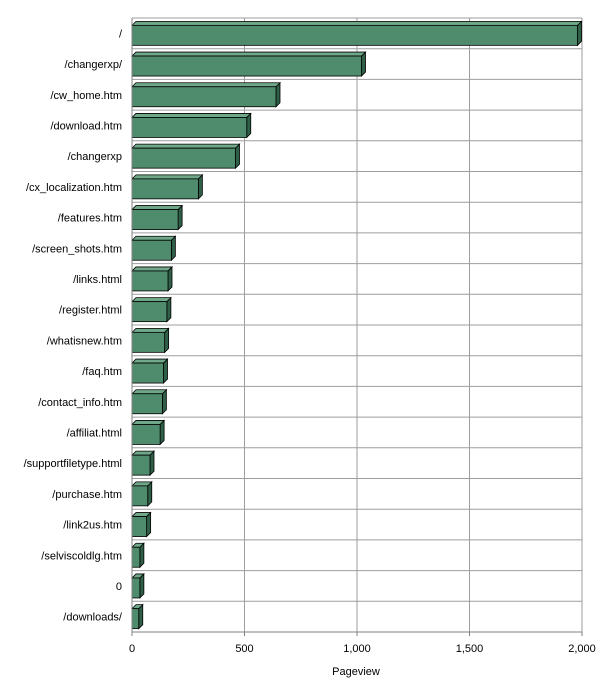  What do you see at coordinates (73, 464) in the screenshot?
I see `category-label: /supportfiletype.html` at bounding box center [73, 464].